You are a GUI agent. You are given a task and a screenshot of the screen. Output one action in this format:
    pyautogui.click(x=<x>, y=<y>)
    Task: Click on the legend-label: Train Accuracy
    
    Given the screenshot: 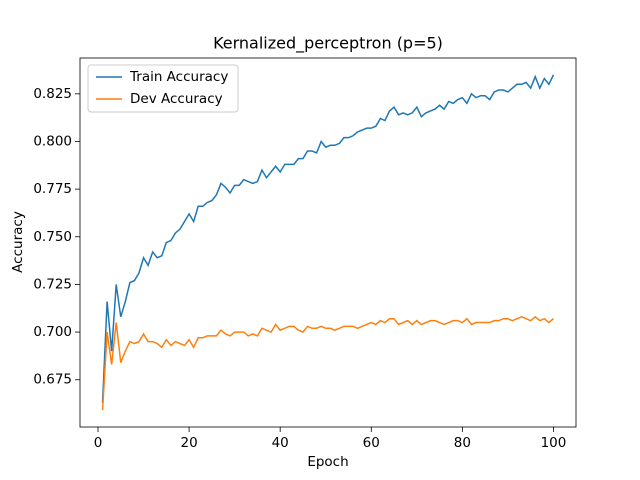 What is the action you would take?
    pyautogui.click(x=178, y=77)
    